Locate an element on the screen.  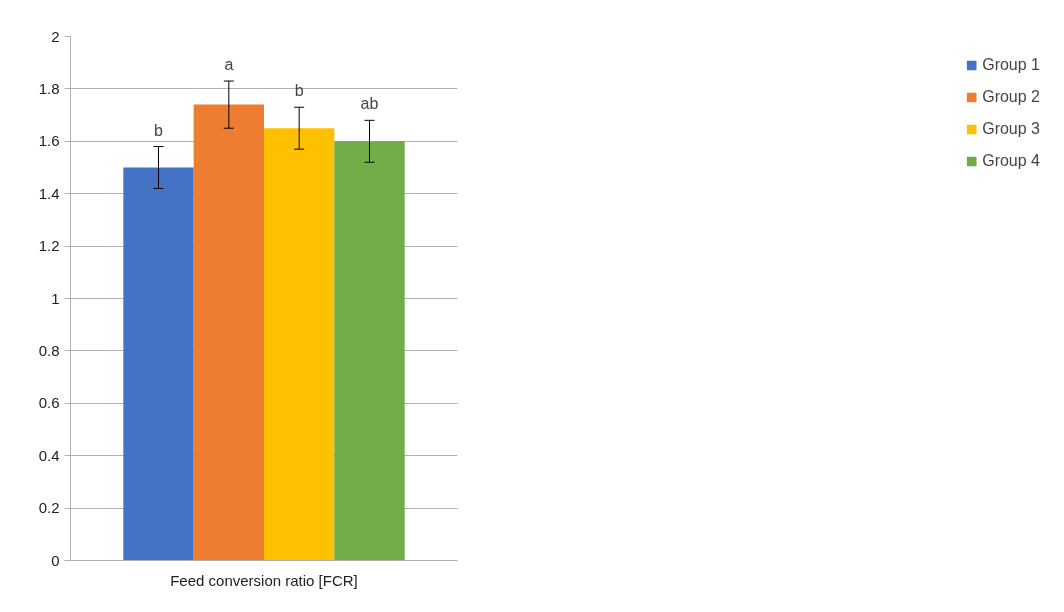
y-tick-label: 1 is located at coordinates (55, 298).